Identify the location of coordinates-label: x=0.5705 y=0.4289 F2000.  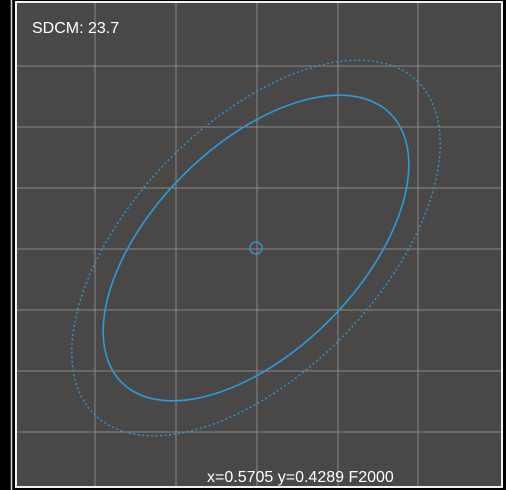
(300, 477).